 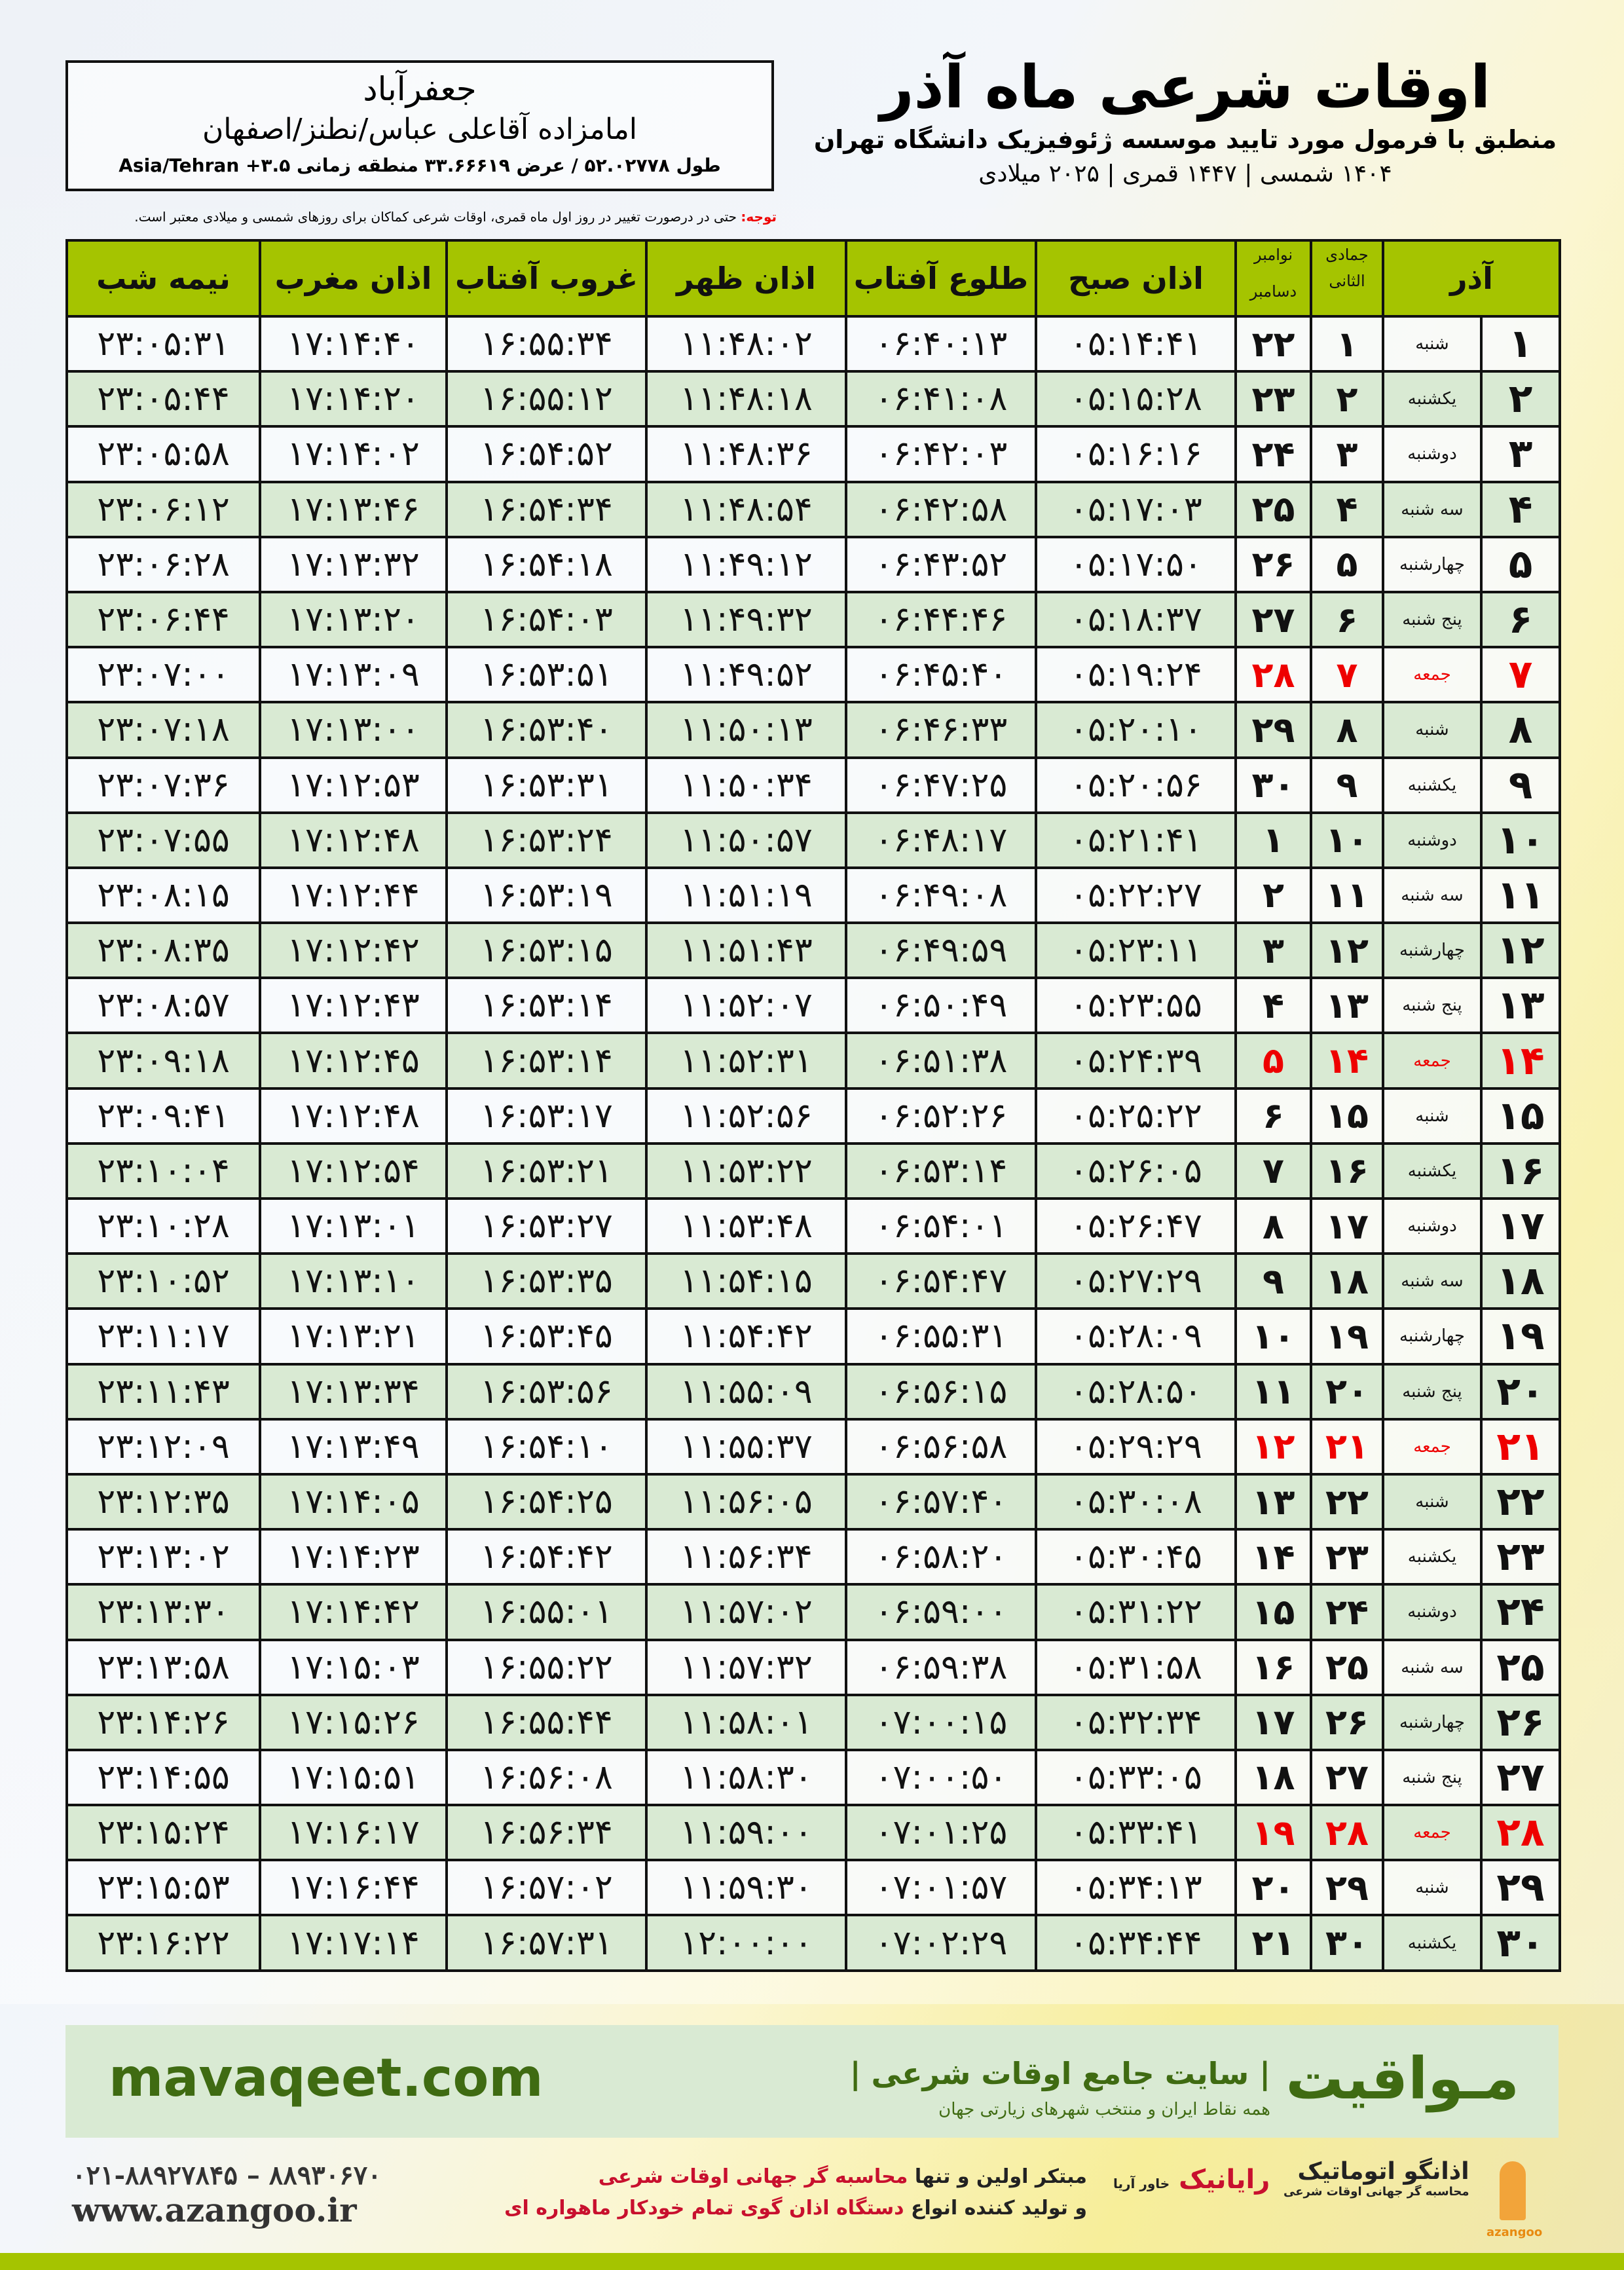 I want to click on cell-greg-day: ۱۷, so click(x=1273, y=1722).